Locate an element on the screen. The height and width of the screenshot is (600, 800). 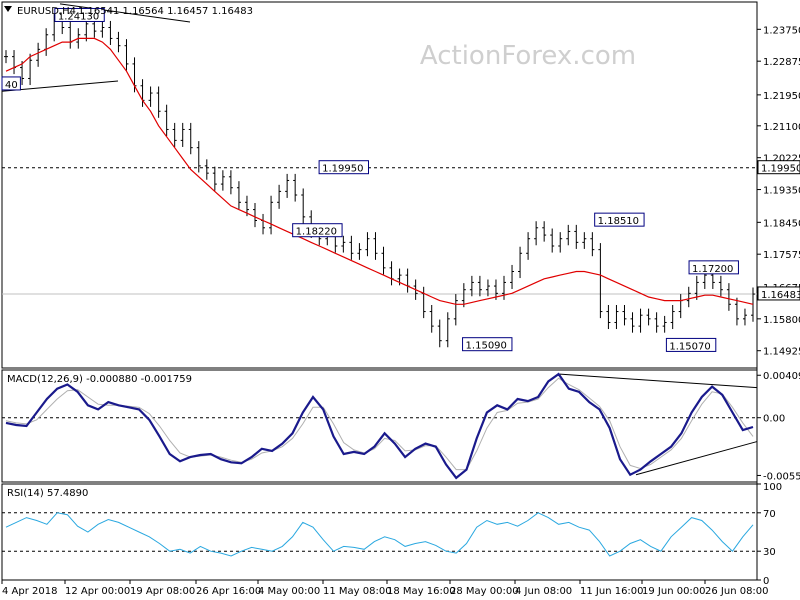
price-annotation-label: 1.17200 is located at coordinates (712, 269).